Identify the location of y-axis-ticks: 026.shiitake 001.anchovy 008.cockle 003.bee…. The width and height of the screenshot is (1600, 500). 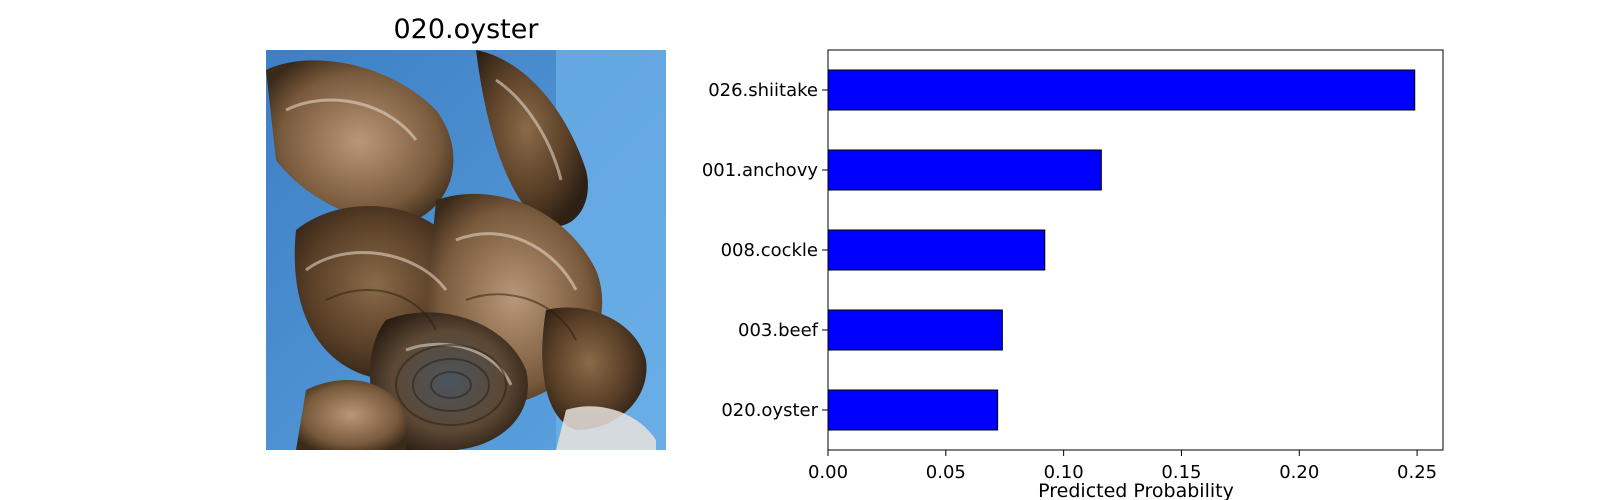
(765, 250).